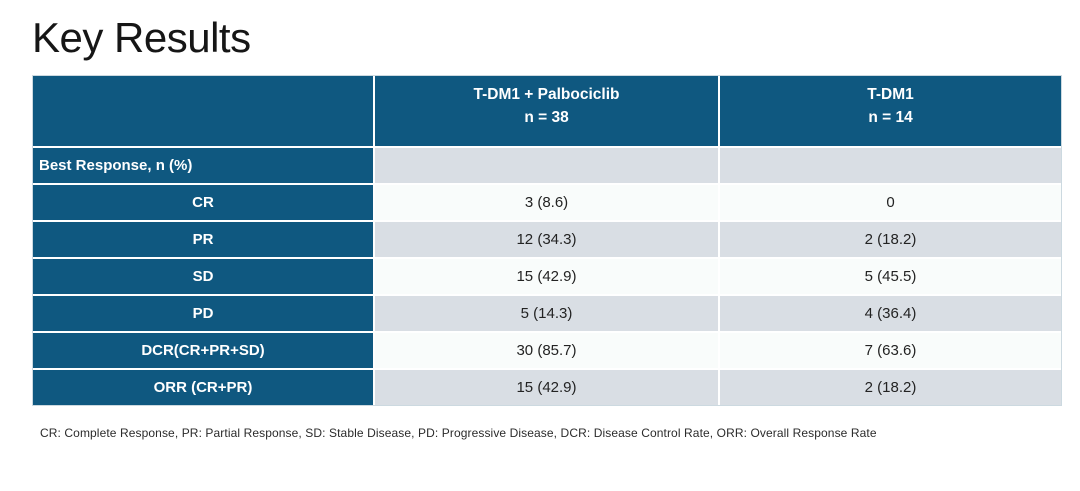 The image size is (1080, 491). I want to click on header-arm-n: n = 14, so click(890, 118).